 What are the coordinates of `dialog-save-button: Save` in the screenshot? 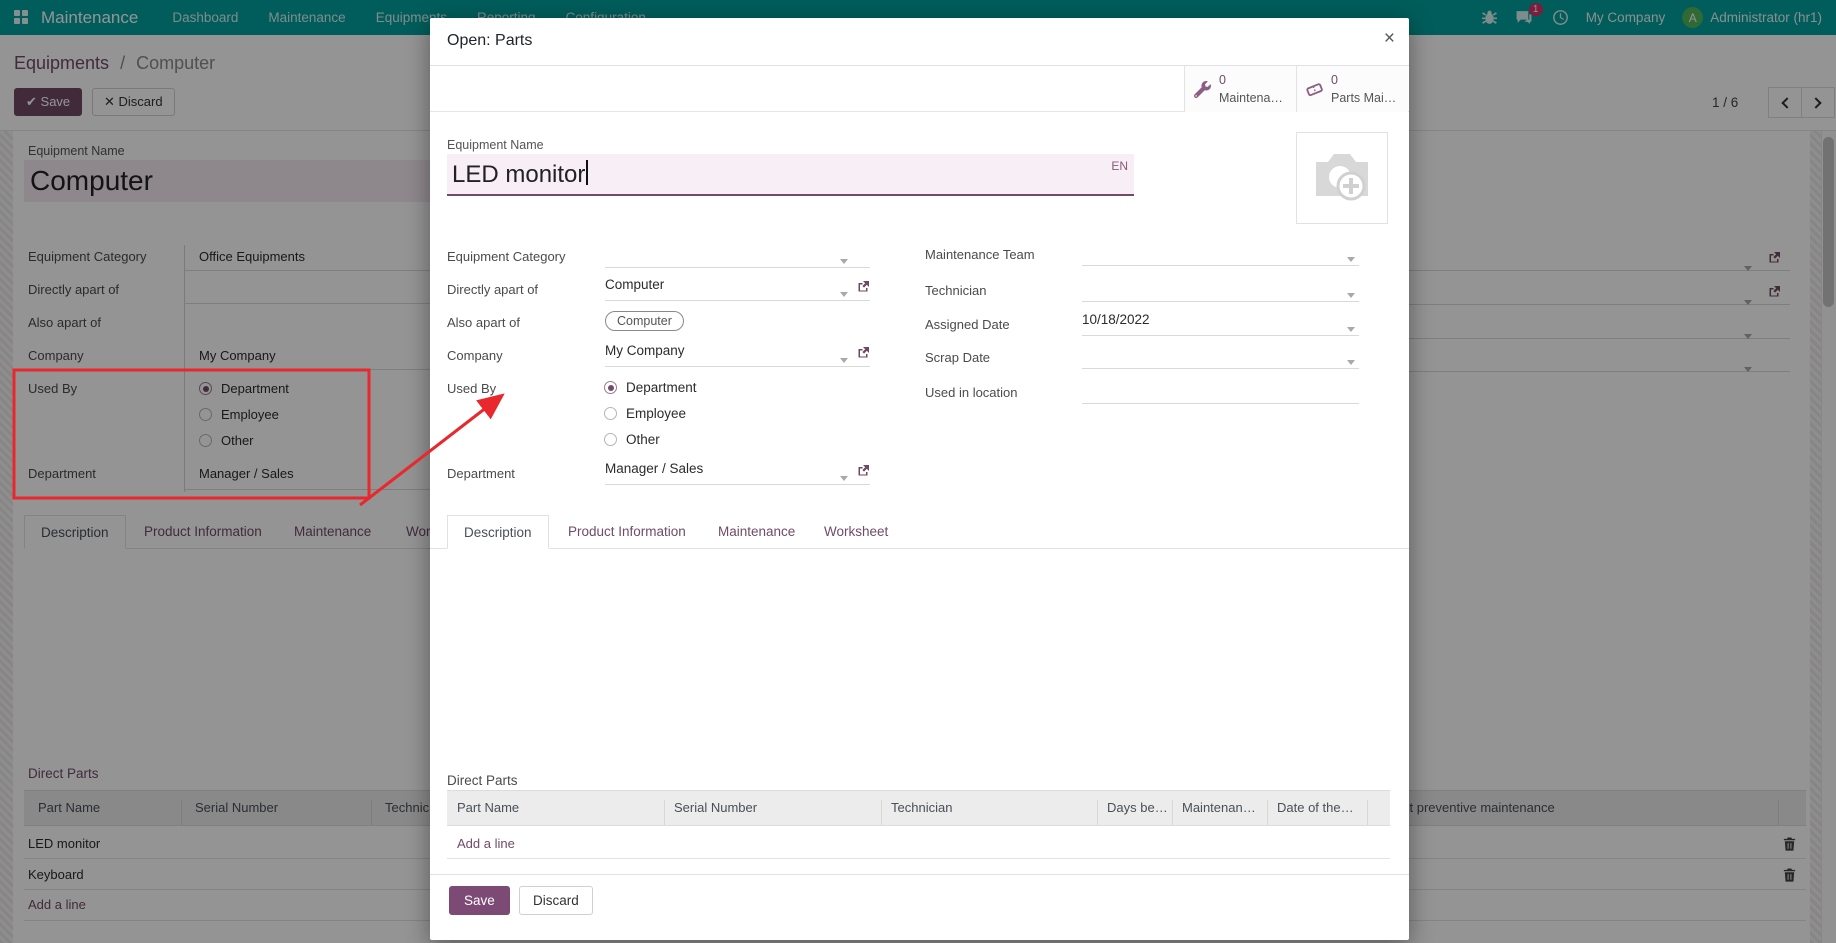 It's located at (479, 900).